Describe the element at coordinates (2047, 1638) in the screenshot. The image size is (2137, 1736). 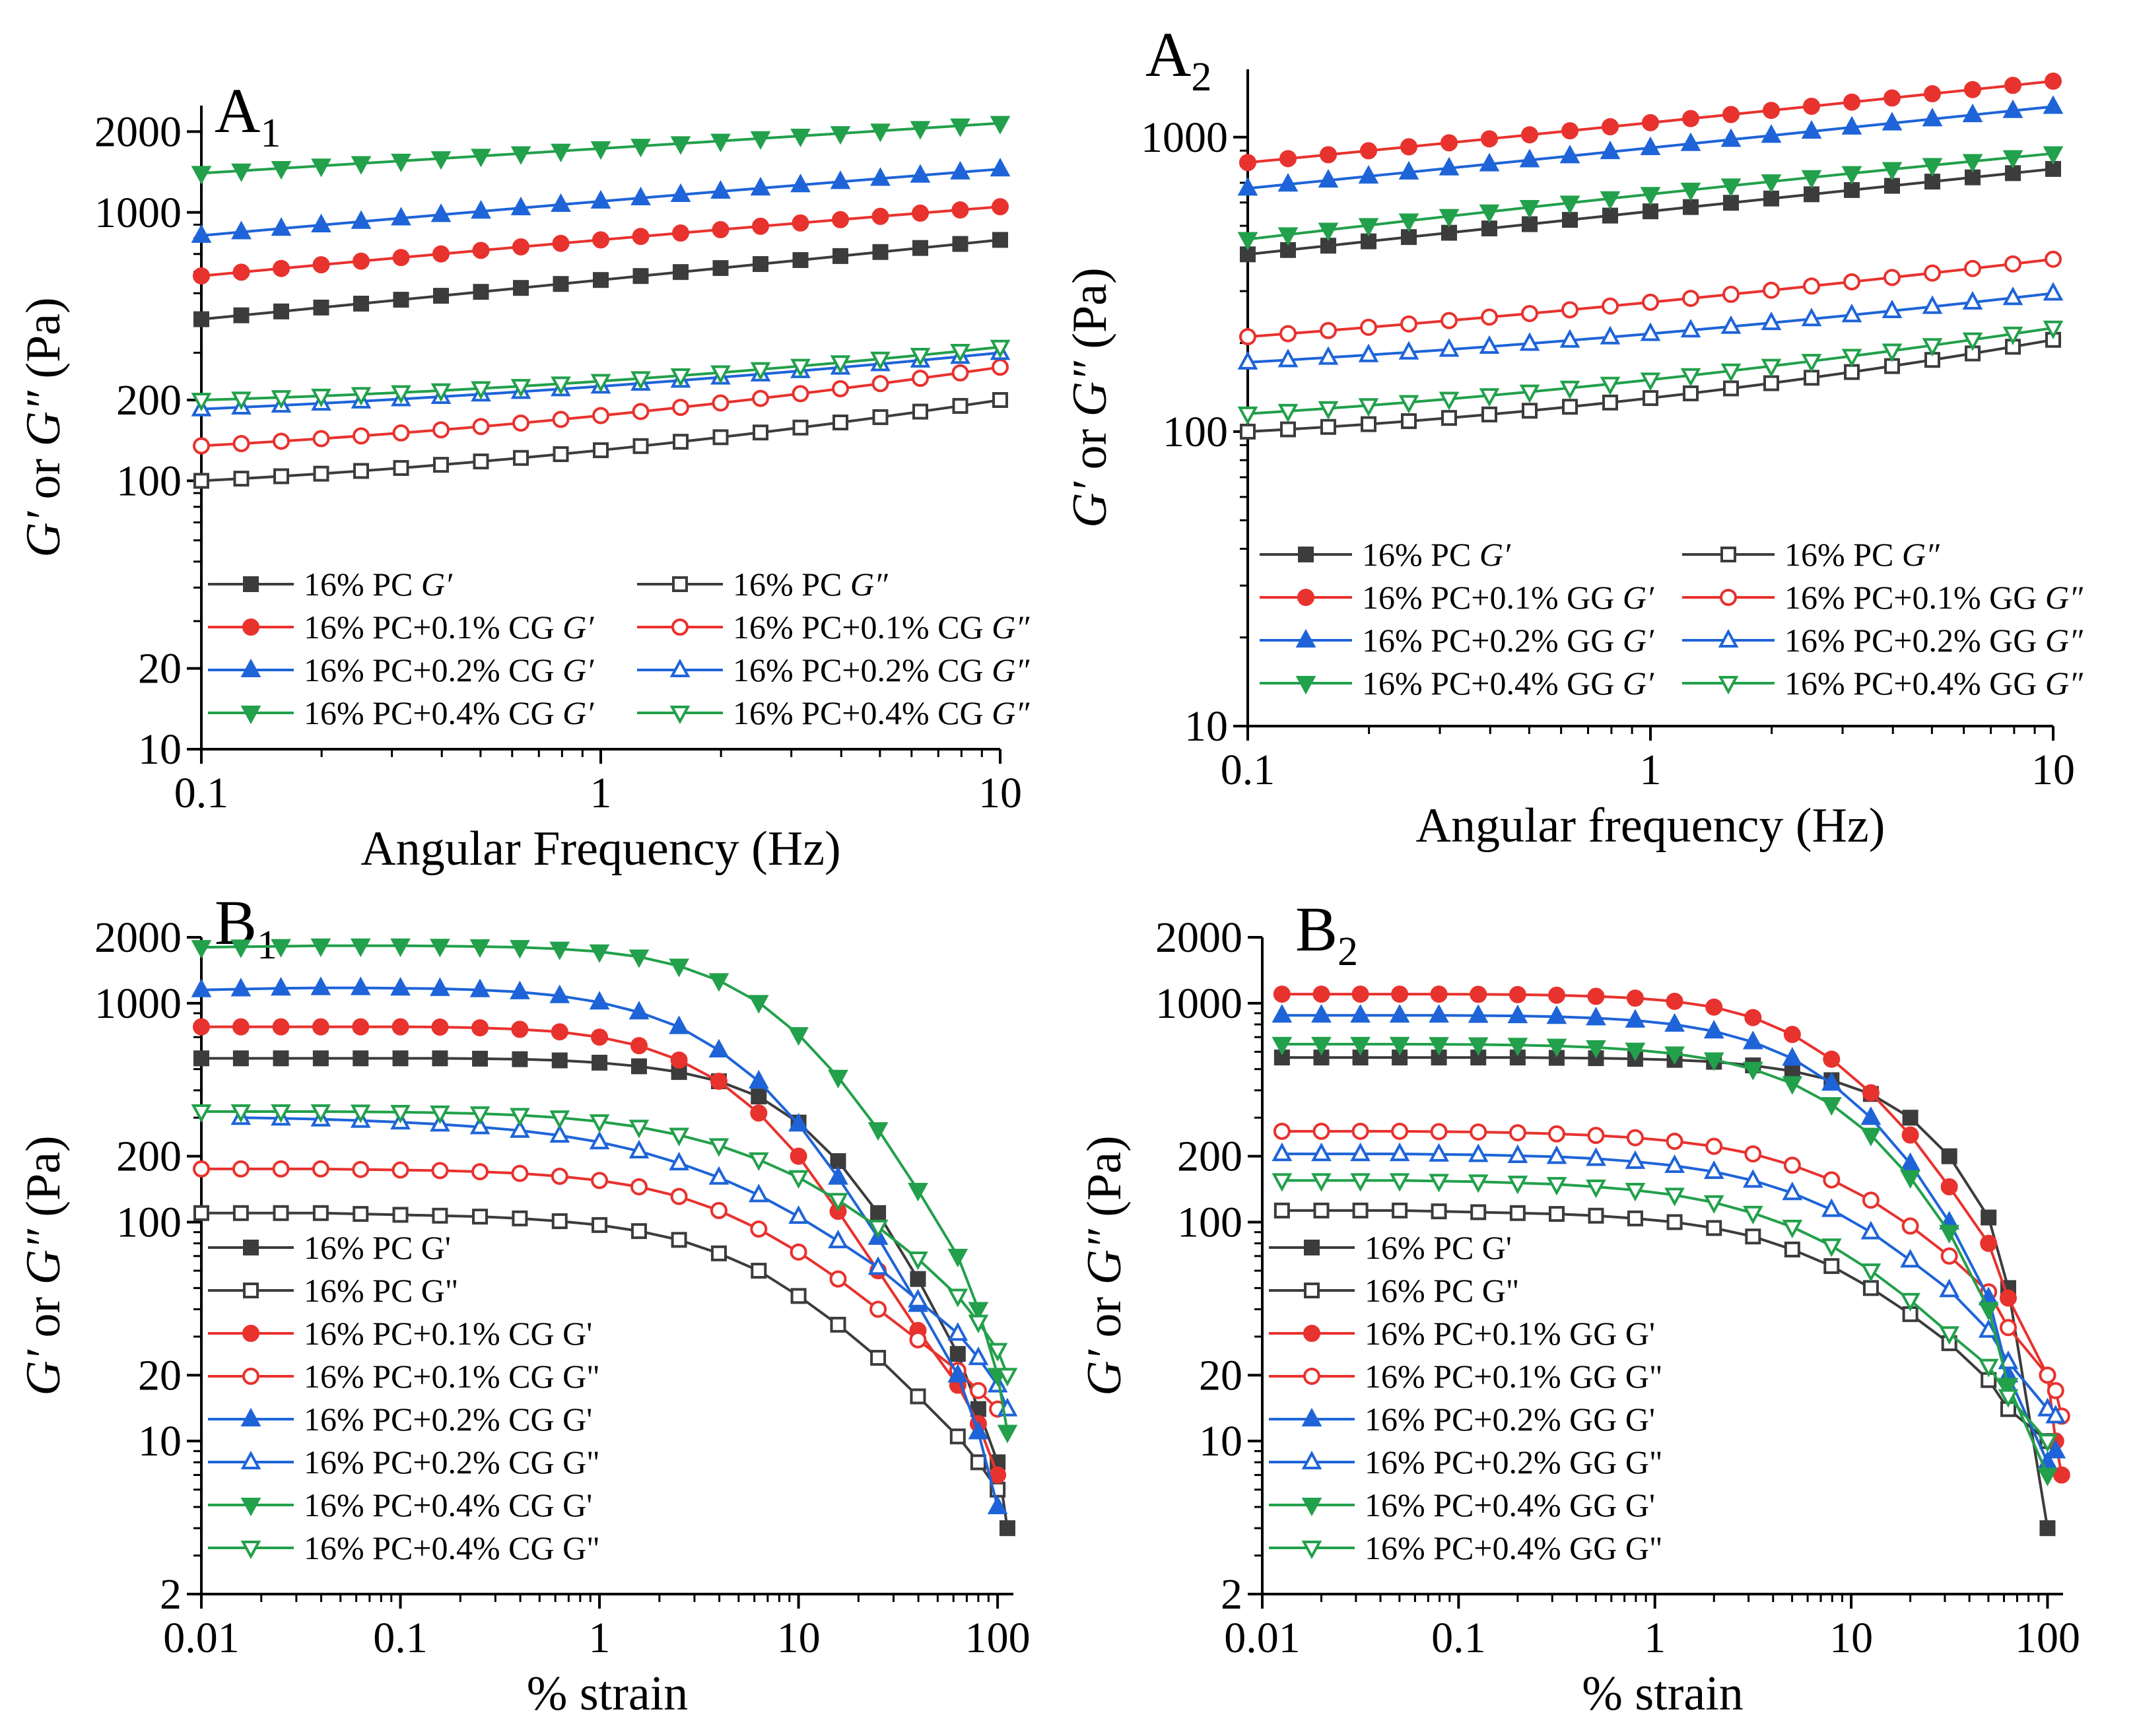
I see `x-tick-label: 100` at that location.